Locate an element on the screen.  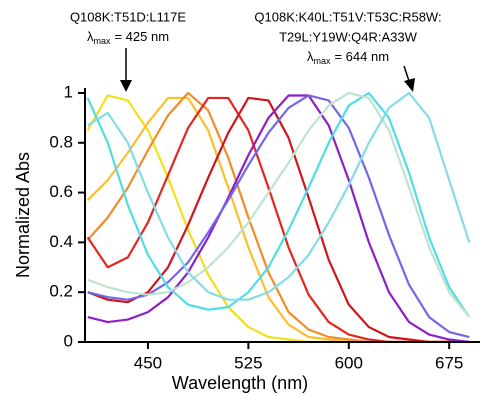
x-tick-label: 675 is located at coordinates (449, 362).